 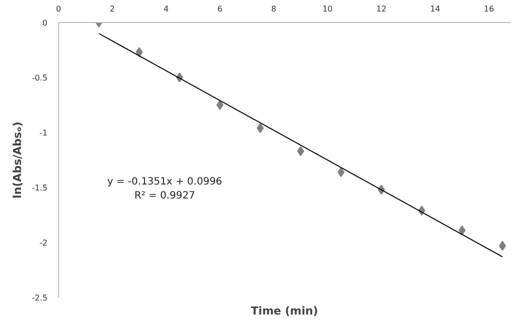 I want to click on x-tick-label: 4, so click(x=166, y=9).